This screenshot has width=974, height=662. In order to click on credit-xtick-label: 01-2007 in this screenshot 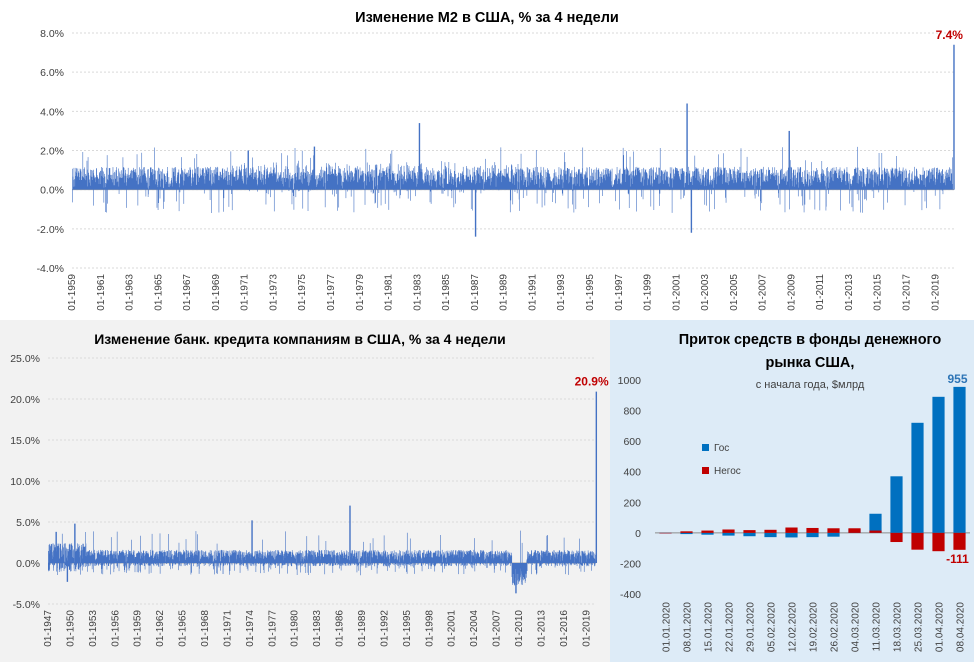, I will do `click(497, 628)`.